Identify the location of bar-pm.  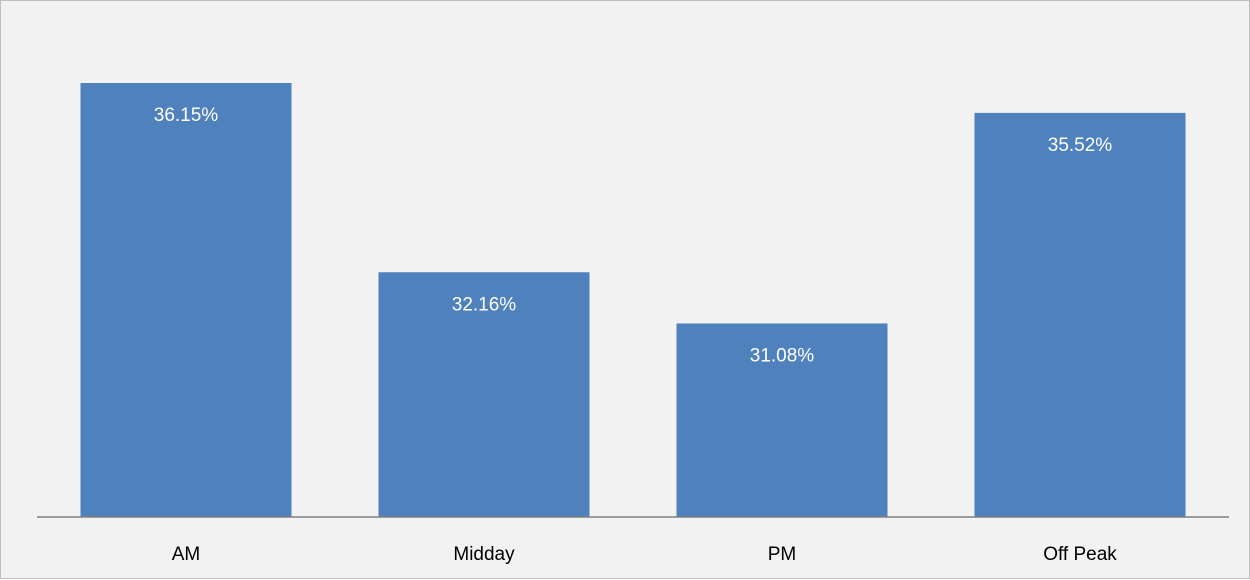
(782, 420).